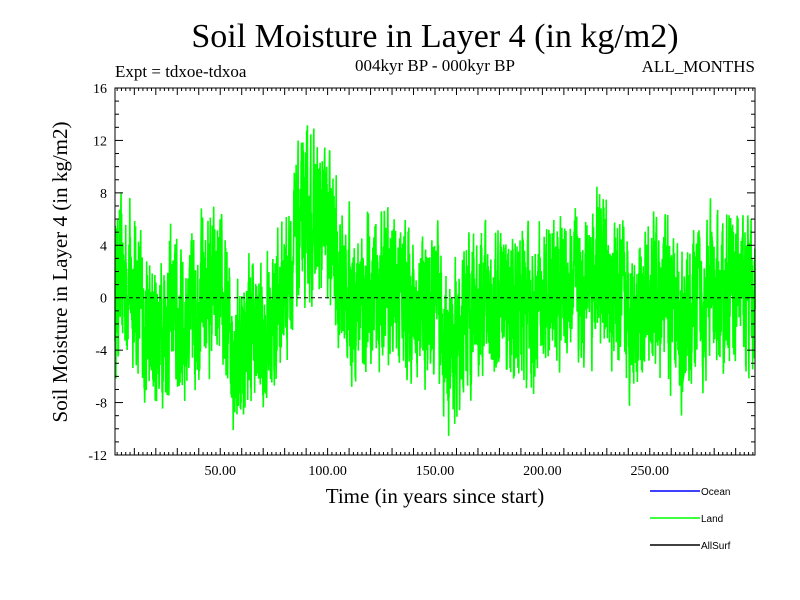 This screenshot has width=800, height=600. Describe the element at coordinates (101, 404) in the screenshot. I see `y-tick-label: -8` at that location.